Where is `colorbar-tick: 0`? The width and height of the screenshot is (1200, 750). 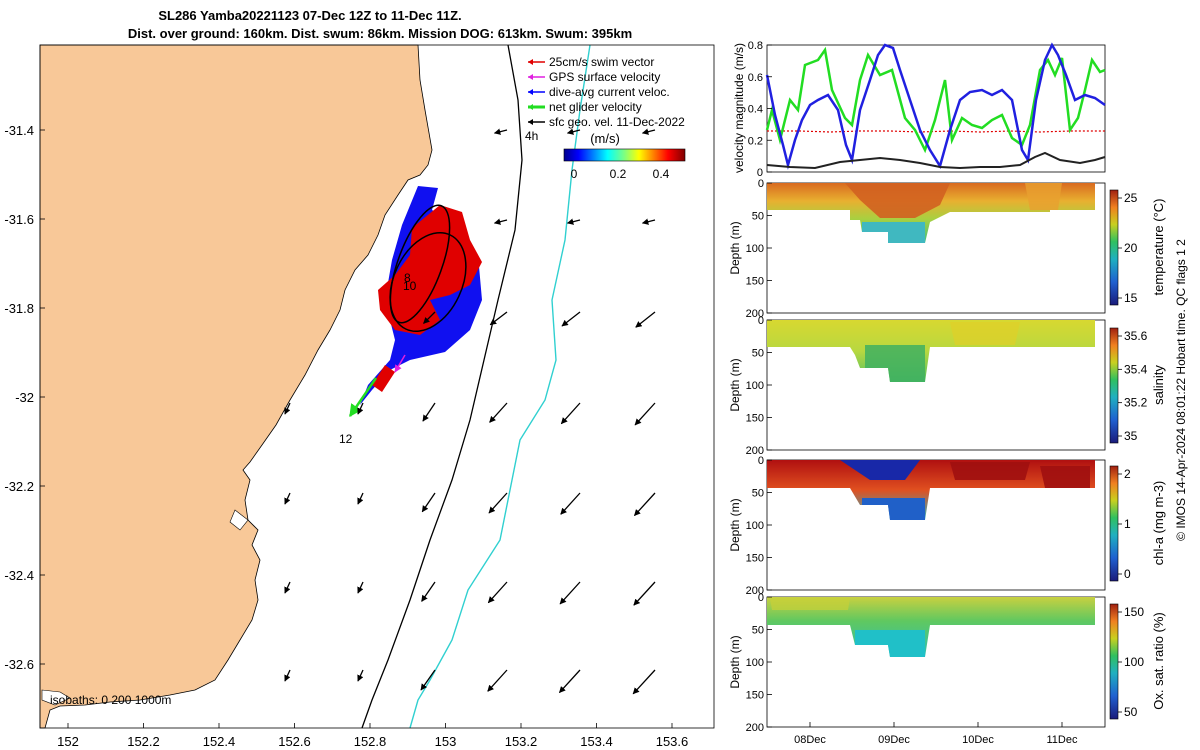 colorbar-tick: 0 is located at coordinates (574, 174).